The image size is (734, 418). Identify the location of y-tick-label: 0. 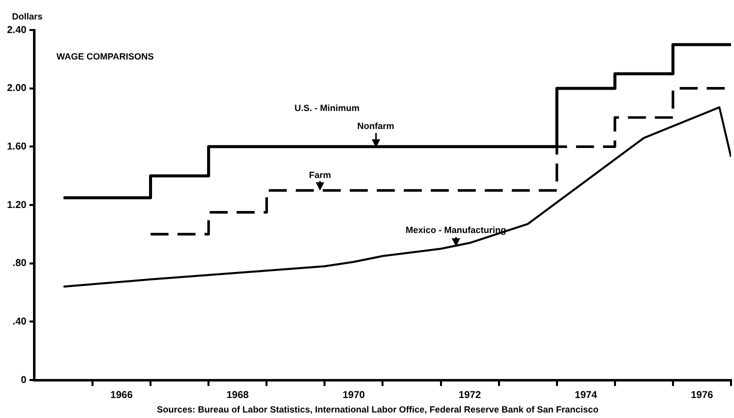
(23, 380).